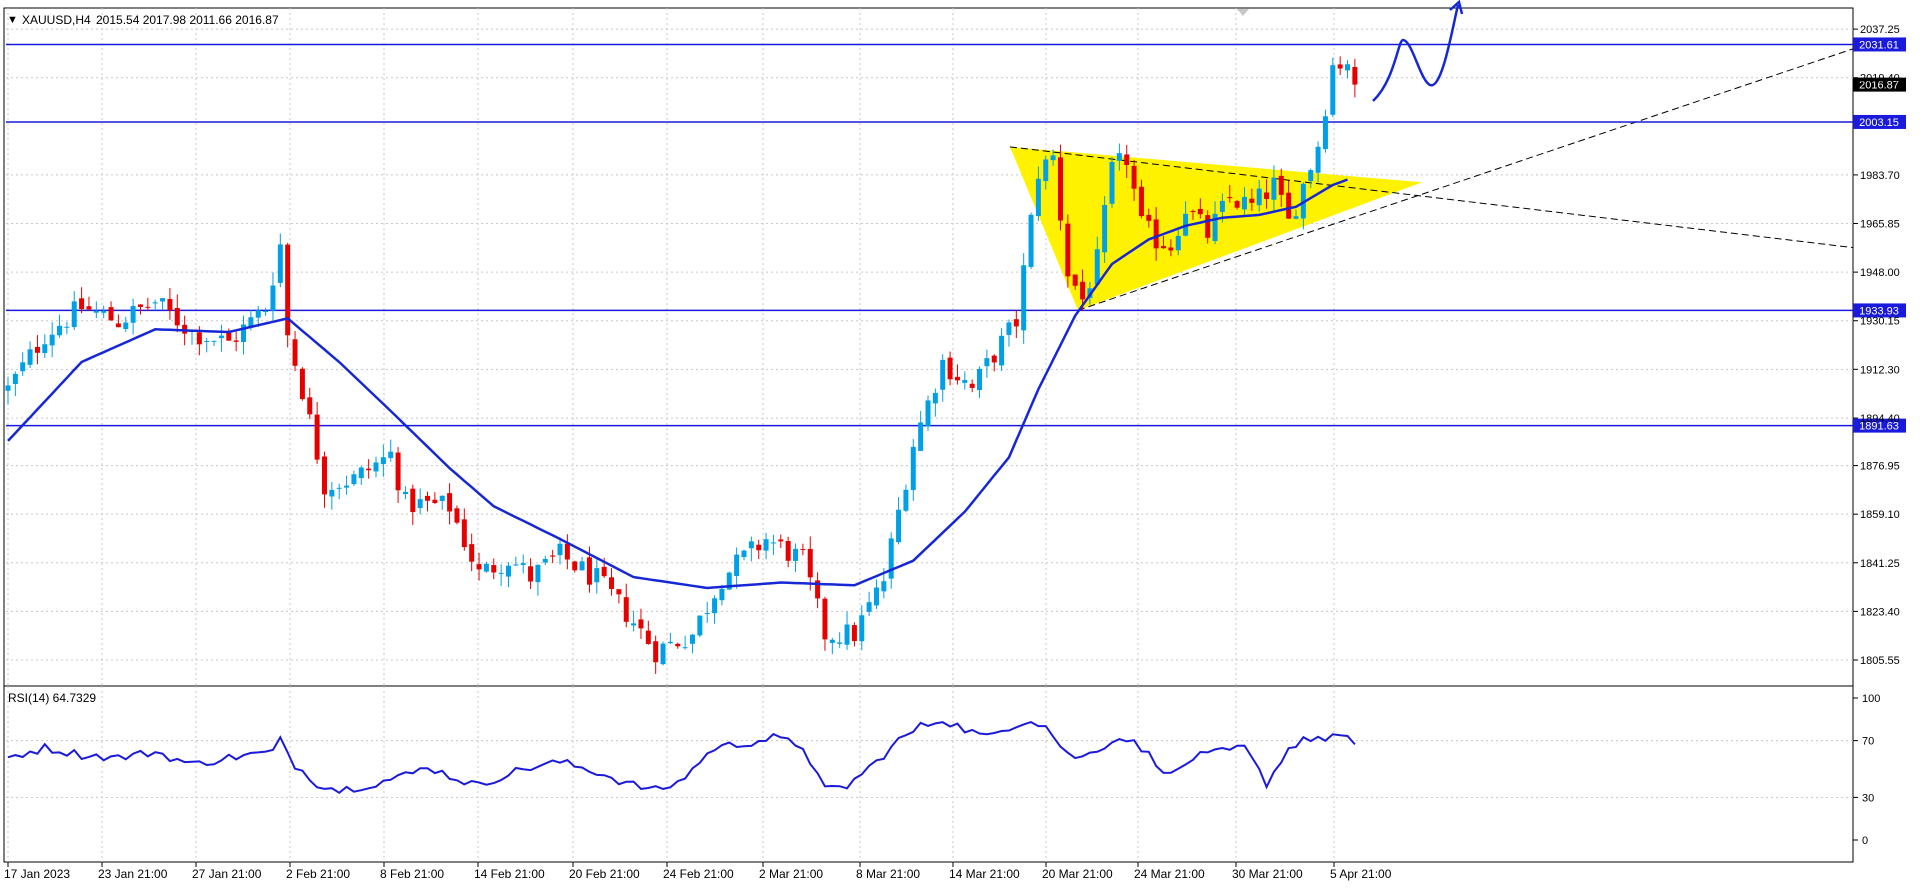  What do you see at coordinates (1868, 798) in the screenshot?
I see `rsi-tick-label: 30` at bounding box center [1868, 798].